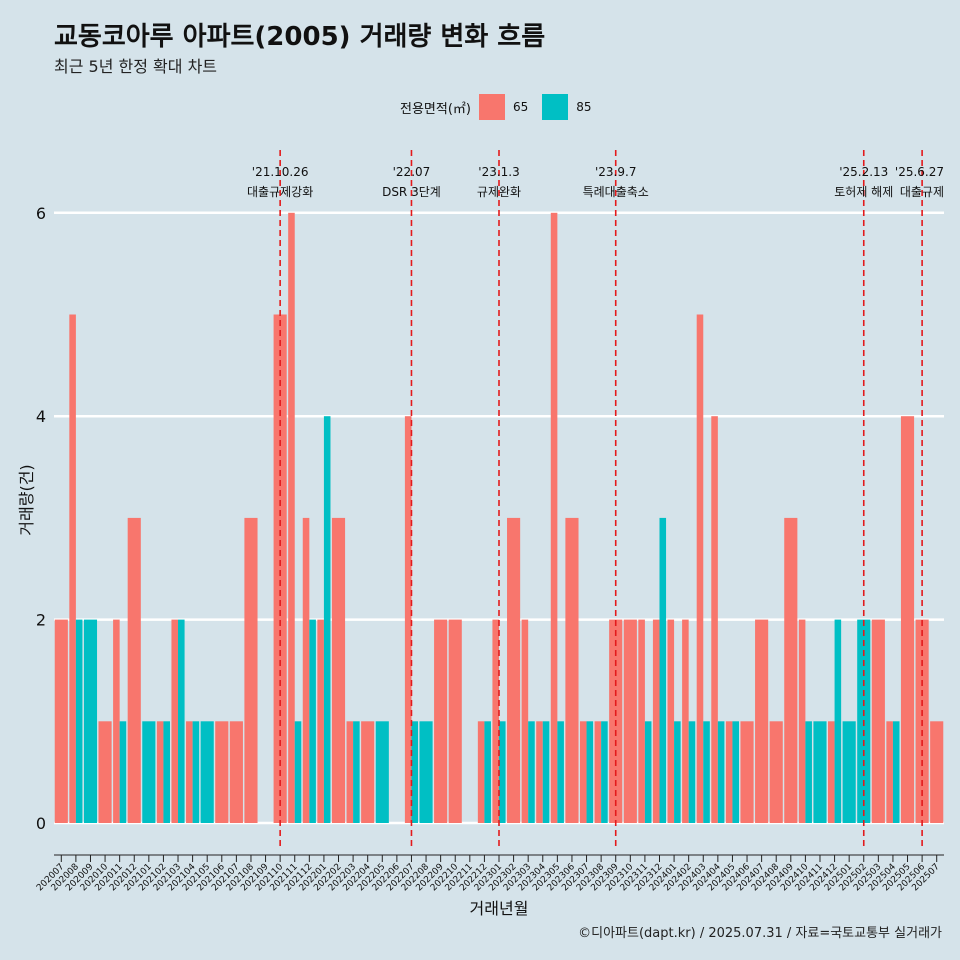 This screenshot has width=960, height=960. I want to click on legend-title: 전용면적(㎡), so click(435, 109).